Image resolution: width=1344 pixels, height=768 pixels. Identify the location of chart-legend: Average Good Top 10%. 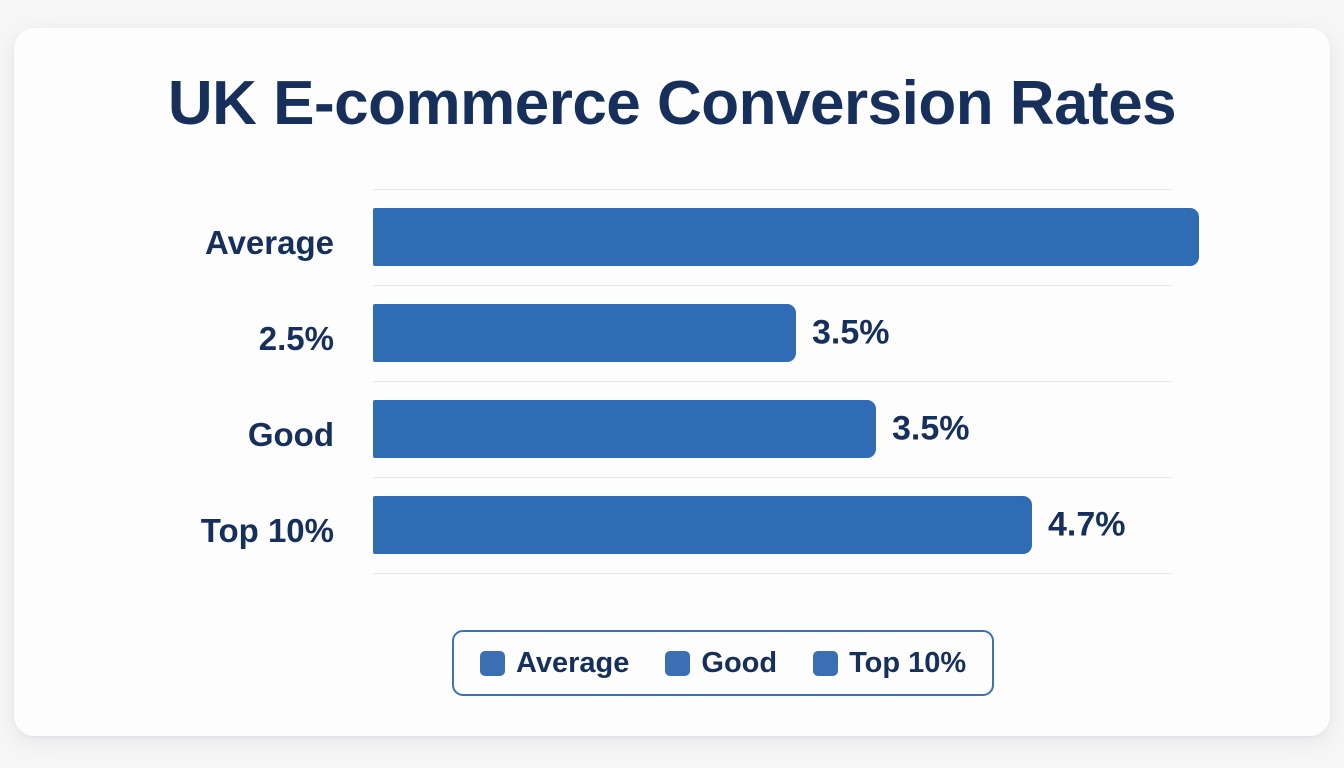
(723, 663).